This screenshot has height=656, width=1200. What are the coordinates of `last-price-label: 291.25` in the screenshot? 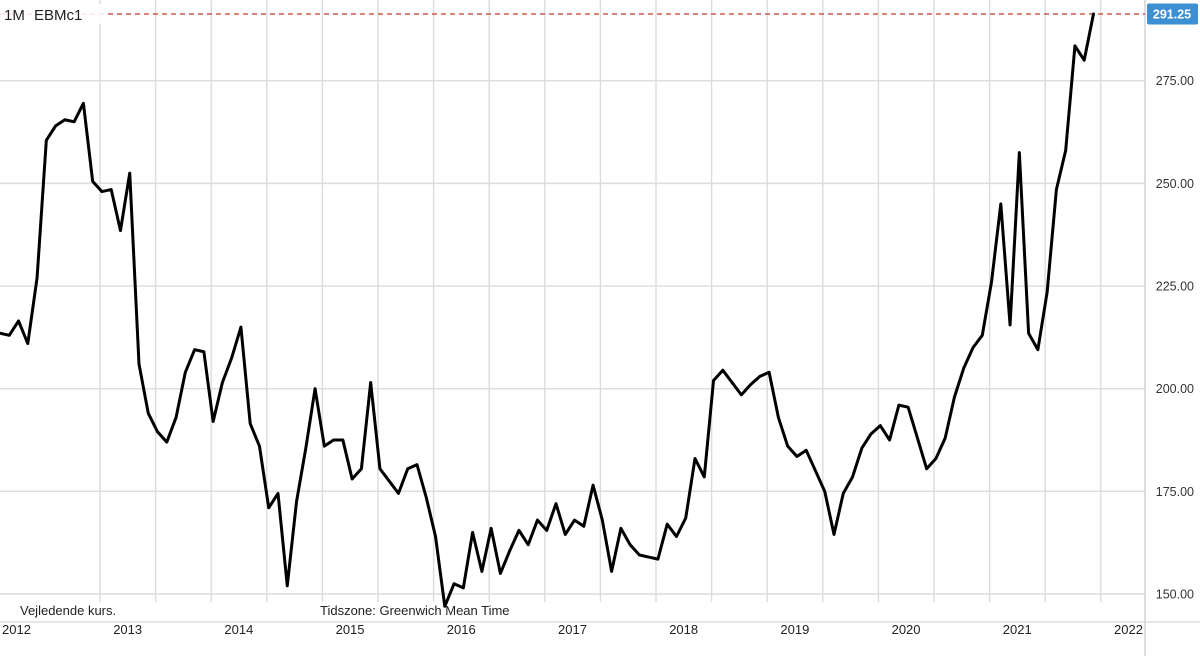 It's located at (1172, 15).